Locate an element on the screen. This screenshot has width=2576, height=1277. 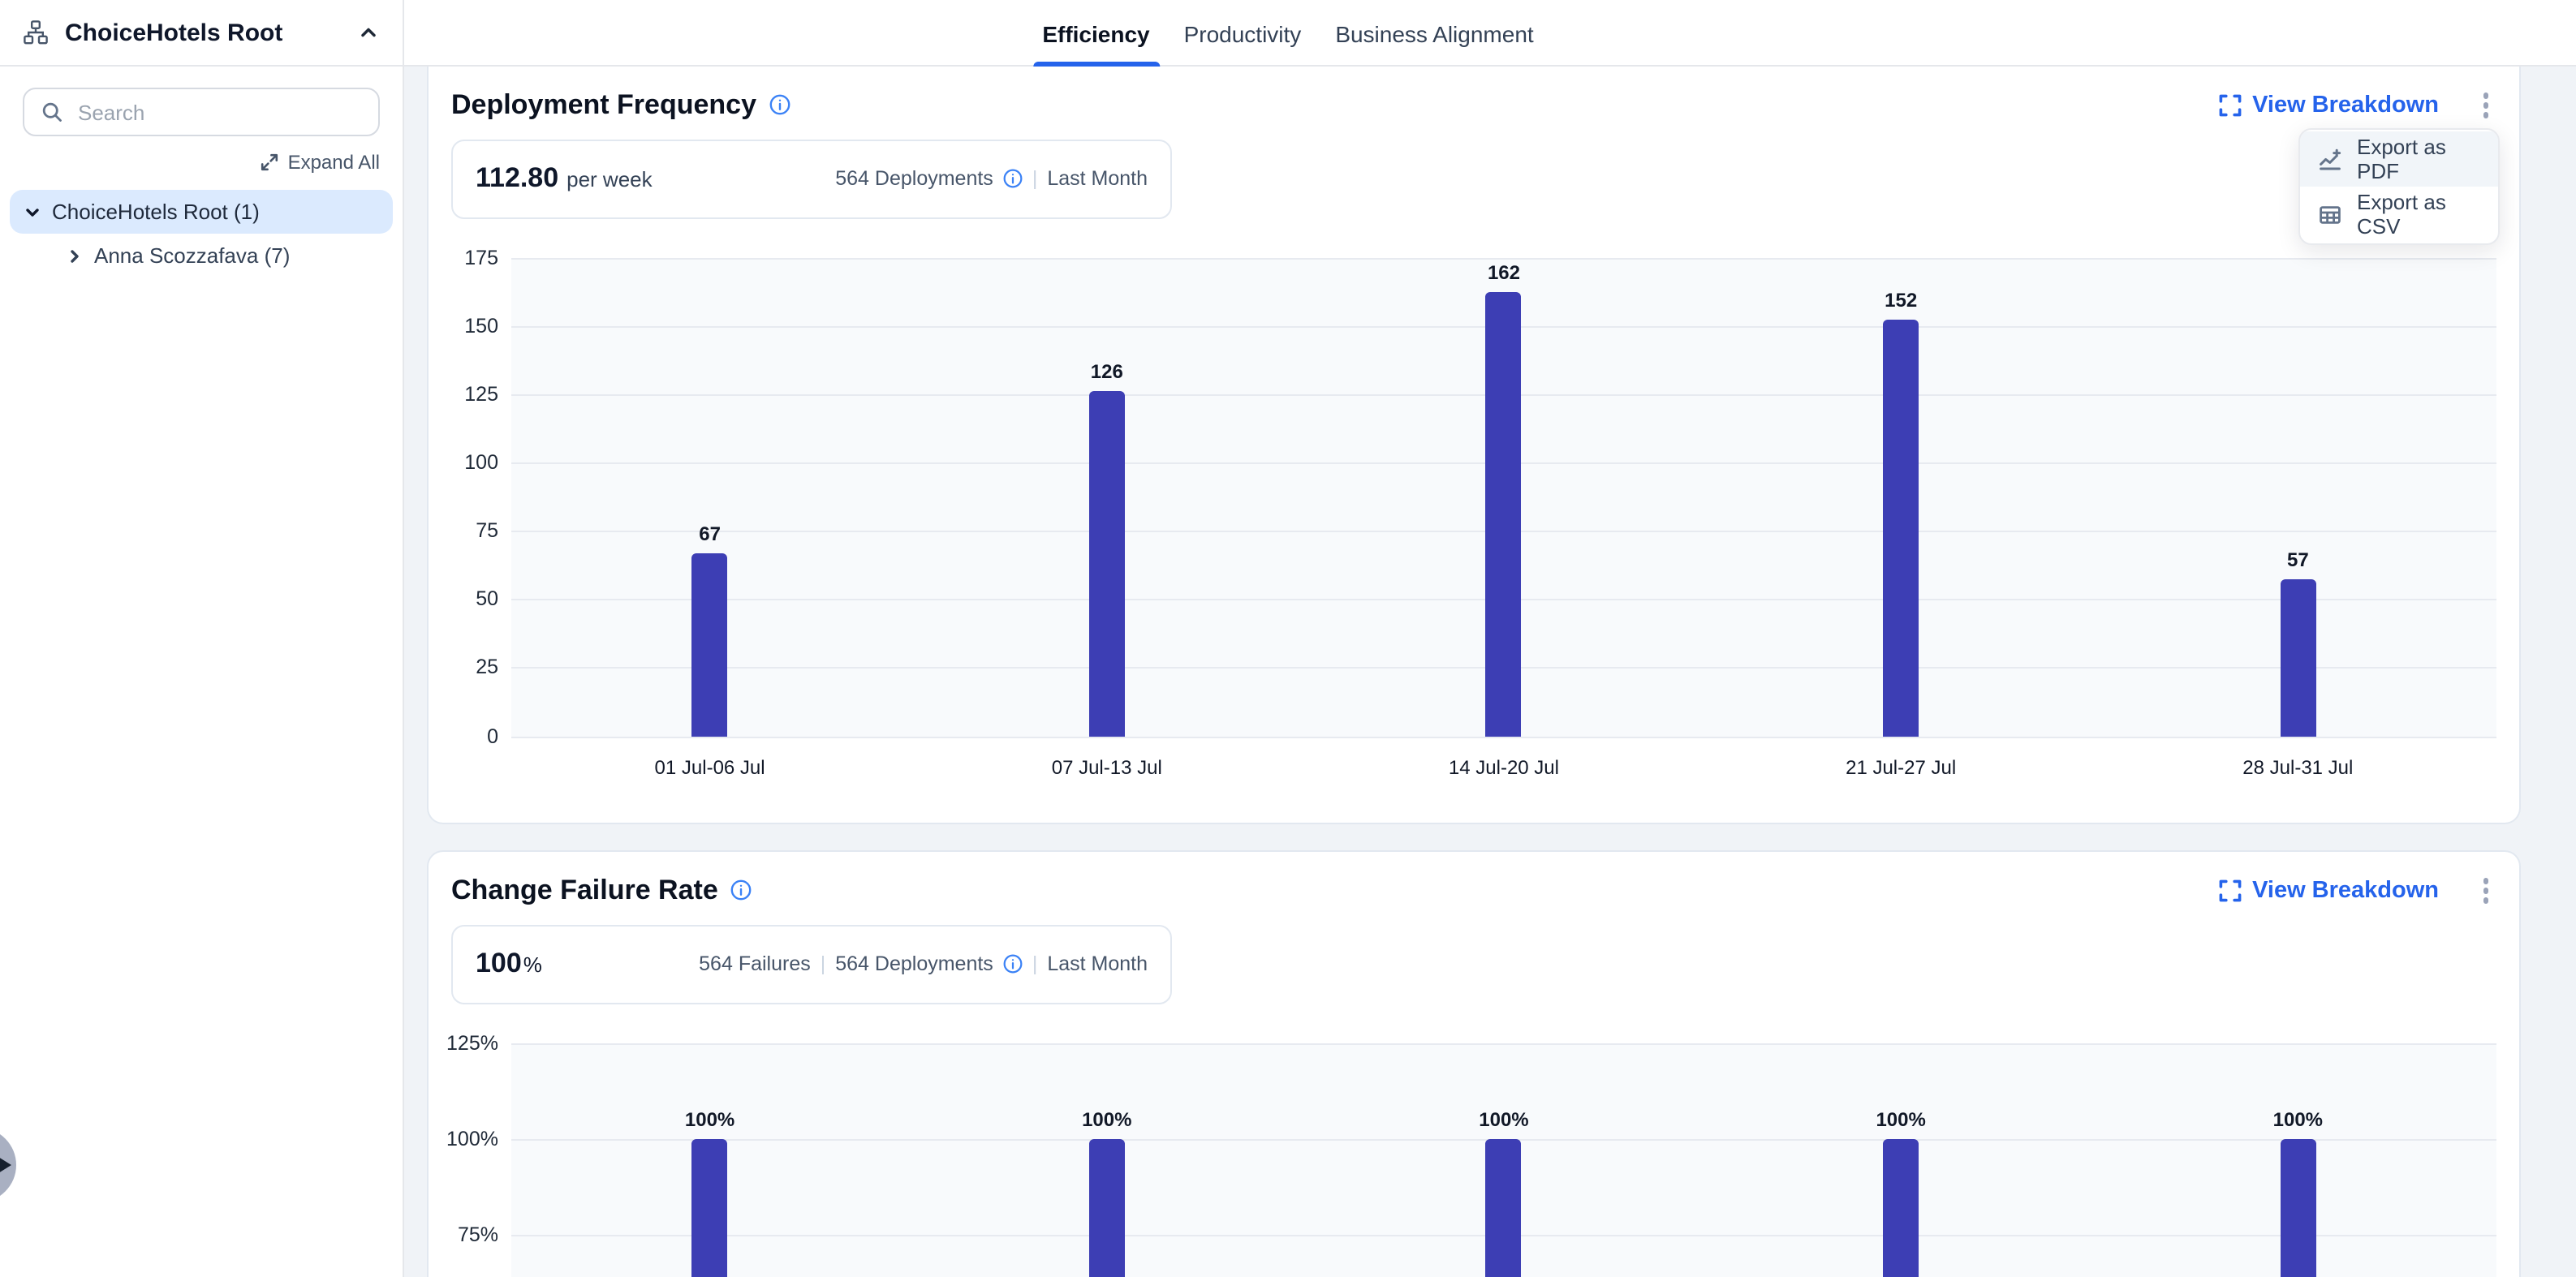
expand-arrows-icon is located at coordinates (271, 162).